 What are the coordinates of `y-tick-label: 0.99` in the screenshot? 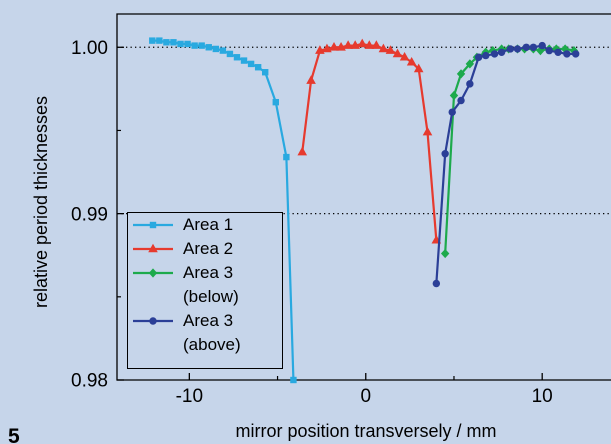 It's located at (89, 214).